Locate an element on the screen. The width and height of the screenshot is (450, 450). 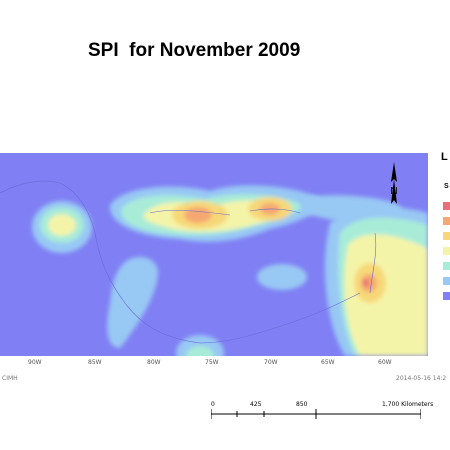
credit-right: 2014-05-16 14:2 is located at coordinates (421, 378).